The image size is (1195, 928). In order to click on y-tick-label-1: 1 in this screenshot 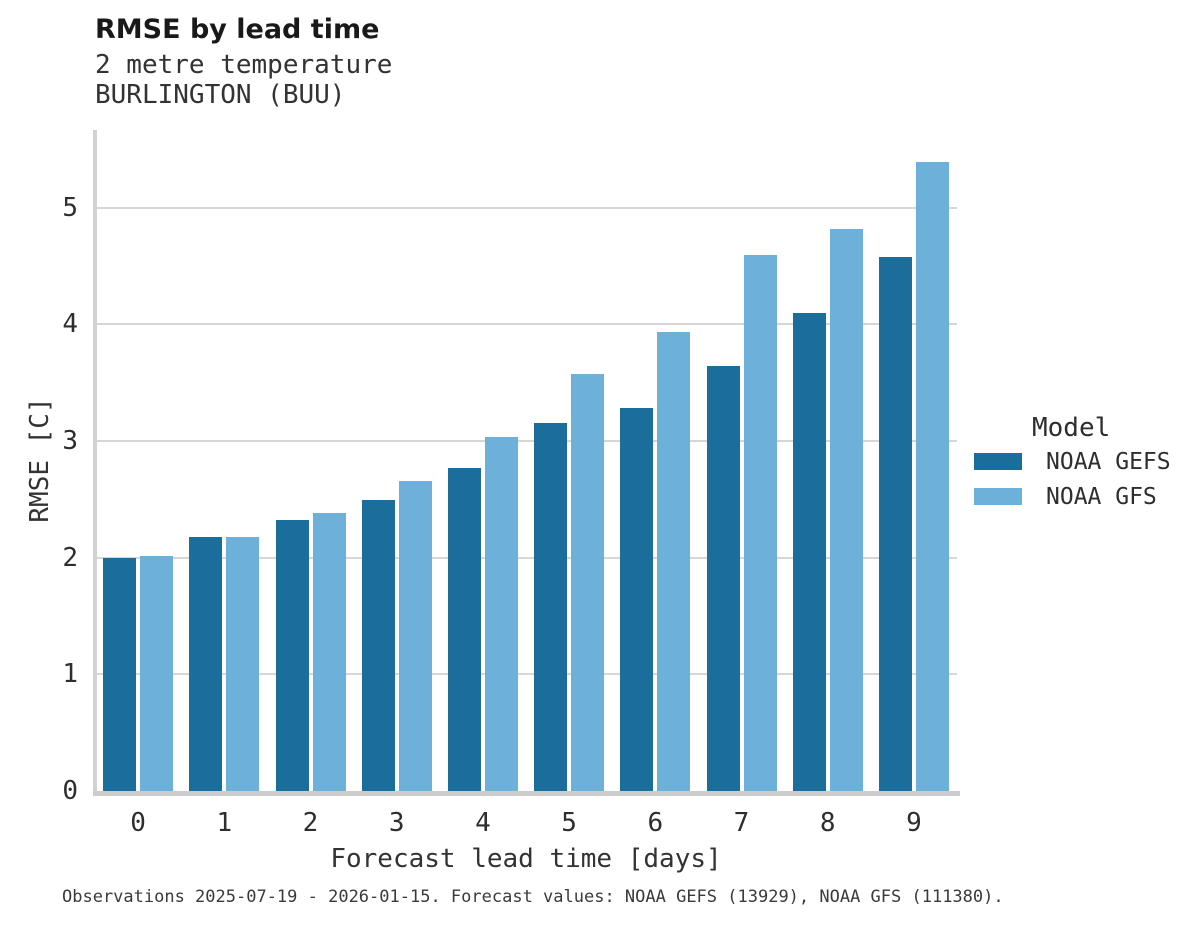, I will do `click(70, 674)`.